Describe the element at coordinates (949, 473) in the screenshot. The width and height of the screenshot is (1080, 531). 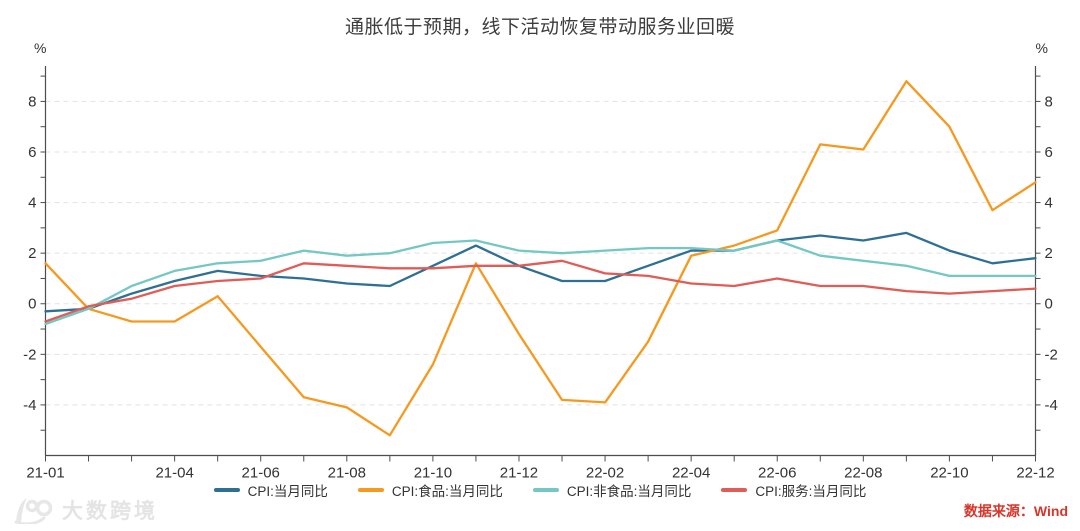
I see `x-axis-label: 22-10` at that location.